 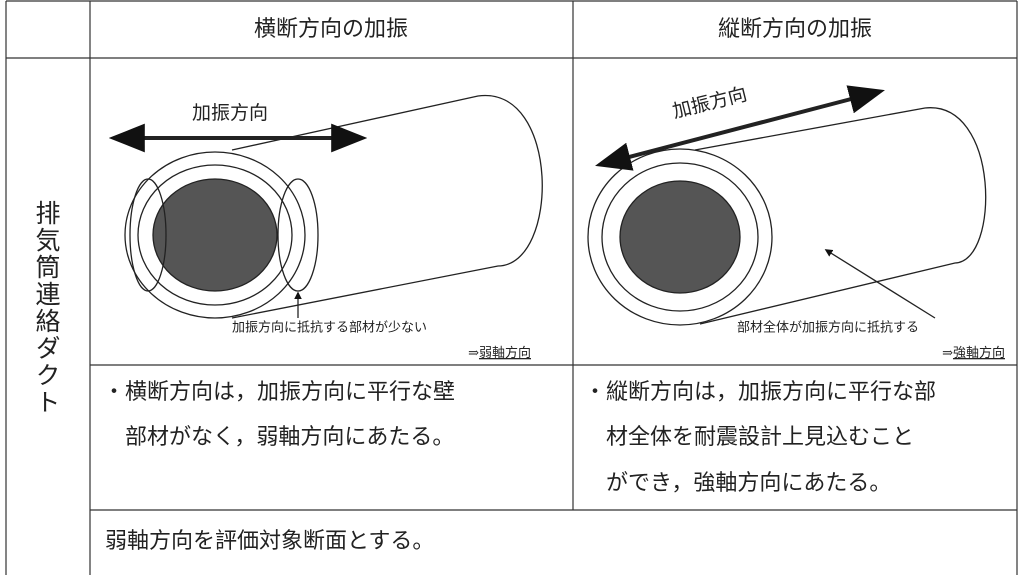 What do you see at coordinates (329, 328) in the screenshot?
I see `figure-note: 加振方向に抵抗する部材が少ない` at bounding box center [329, 328].